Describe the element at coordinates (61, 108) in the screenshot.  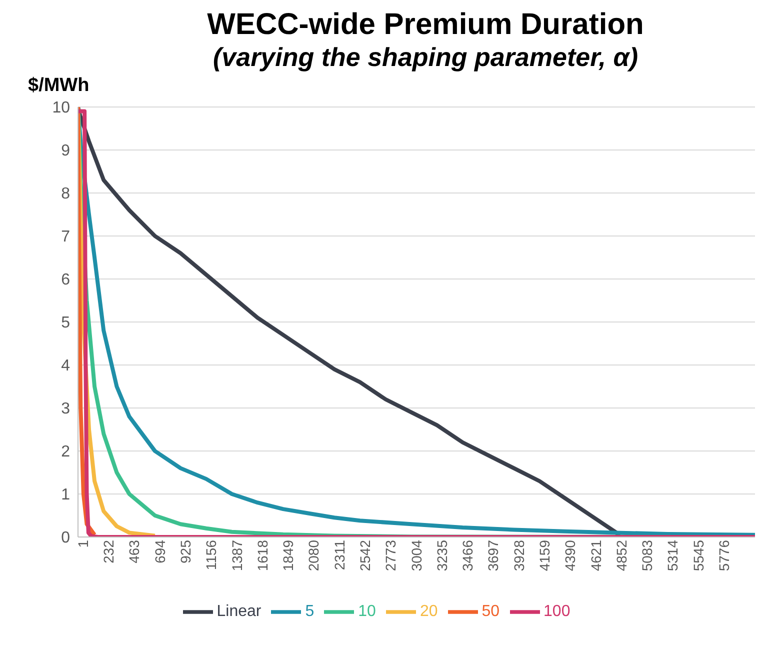
I see `y-tick-label: 10` at that location.